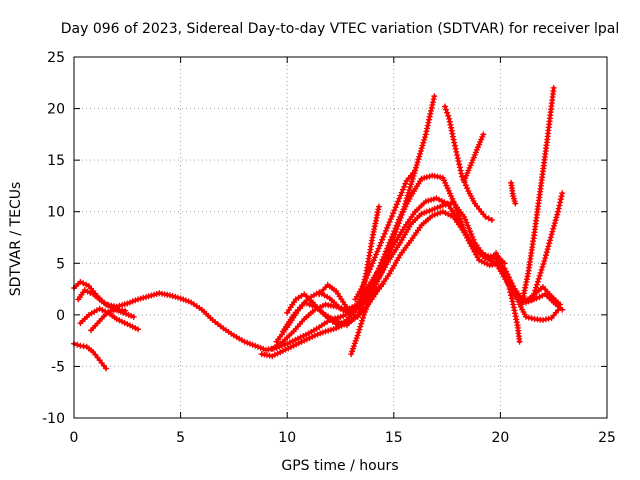 This screenshot has height=480, width=640. What do you see at coordinates (339, 466) in the screenshot?
I see `x-axis-label: GPS time / hours` at bounding box center [339, 466].